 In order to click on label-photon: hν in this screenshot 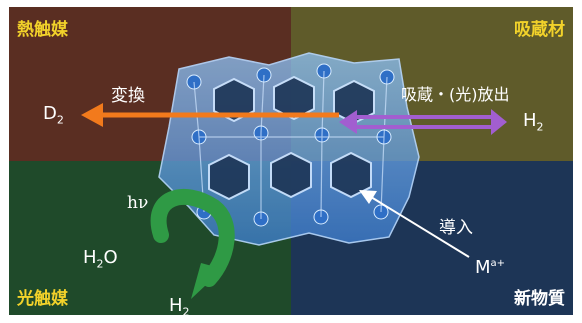, I will do `click(138, 203)`.